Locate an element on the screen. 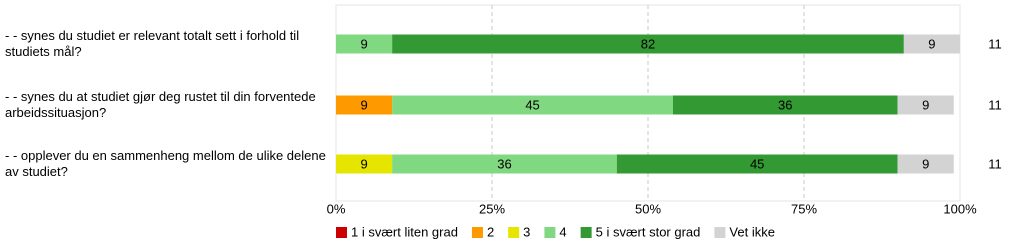  legend-label: 2 is located at coordinates (490, 231).